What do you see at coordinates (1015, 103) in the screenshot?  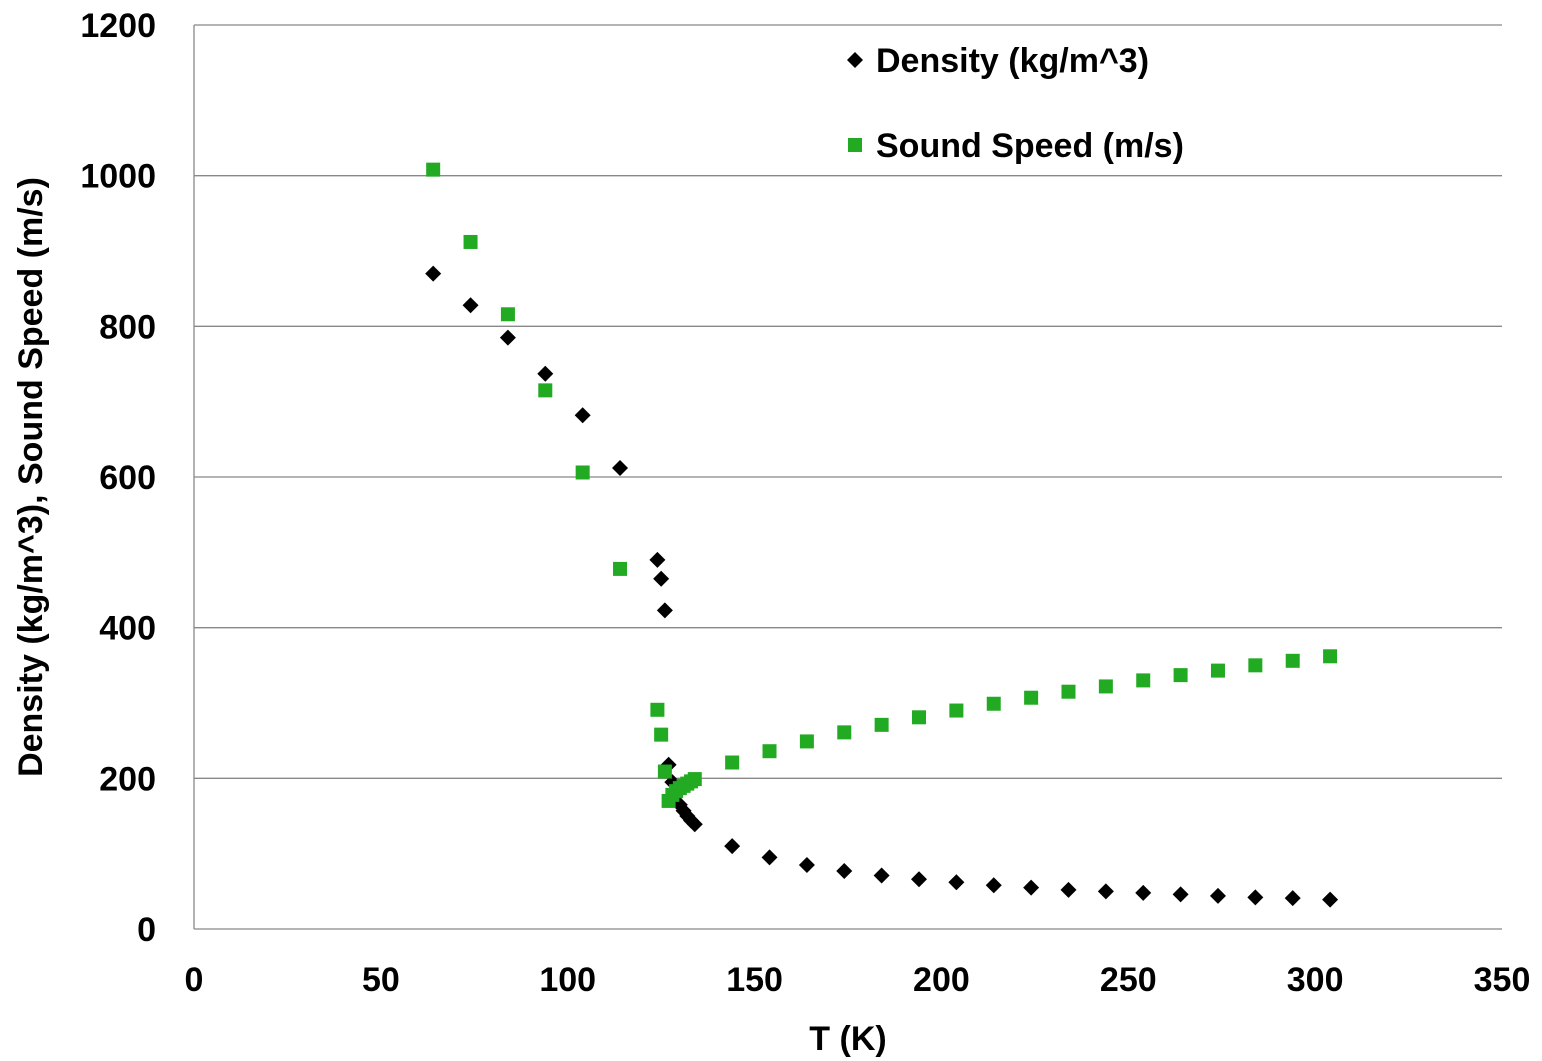 I see `legend: Density (kg/m^3) Sound Speed (m/s)` at bounding box center [1015, 103].